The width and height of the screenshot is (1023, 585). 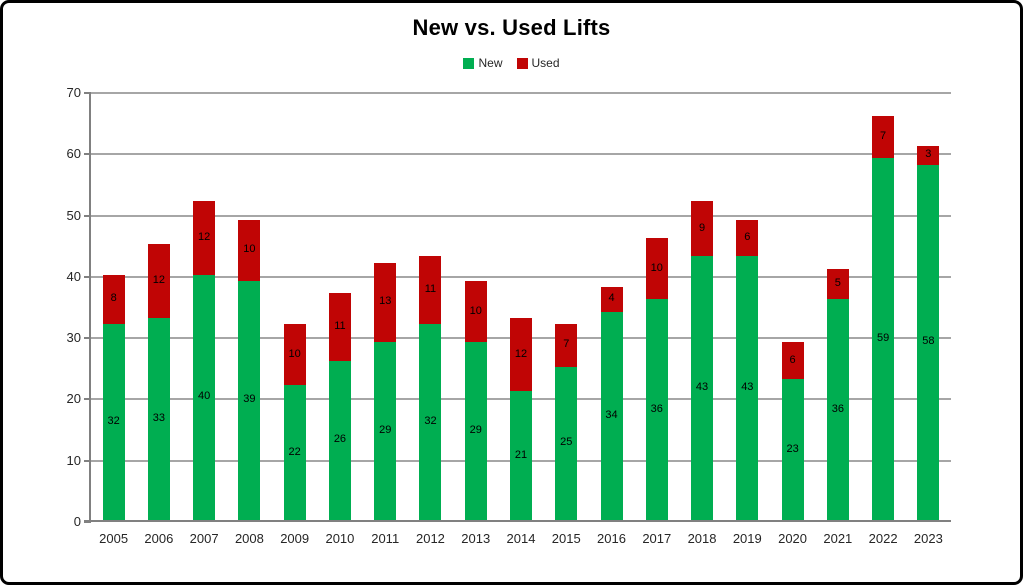 I want to click on bar-segment-used-2022, so click(x=883, y=137).